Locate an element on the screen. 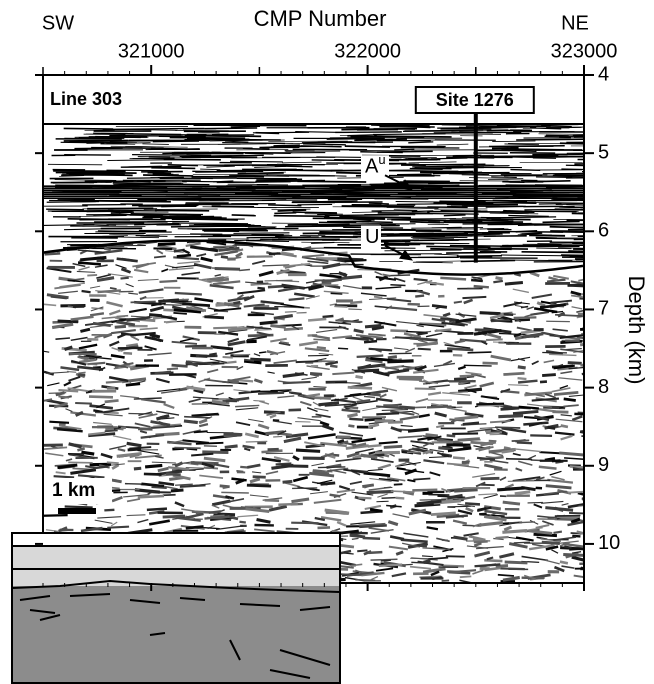  arrow-head is located at coordinates (406, 185).